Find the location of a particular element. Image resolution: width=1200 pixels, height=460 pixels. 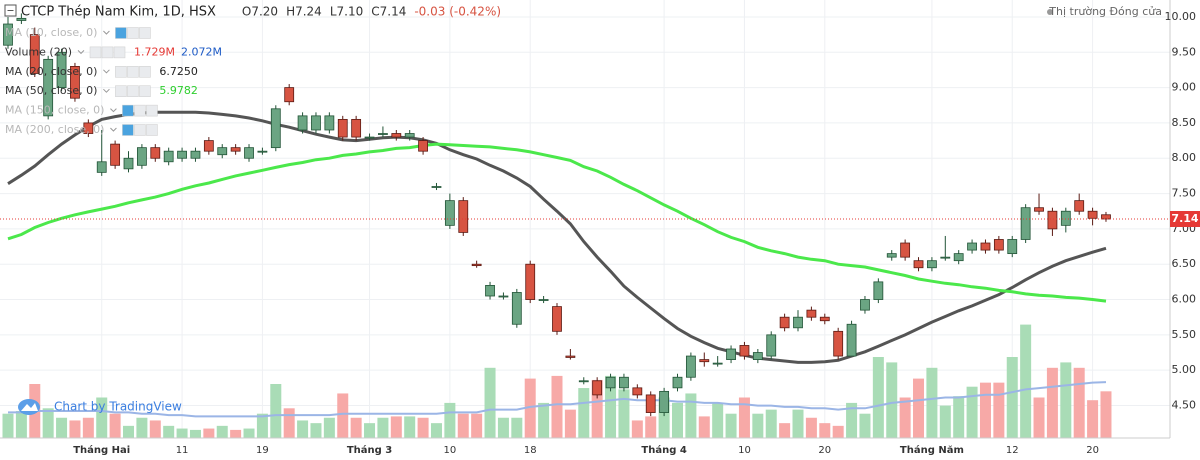

last-price-label: 7.14 is located at coordinates (1184, 218).